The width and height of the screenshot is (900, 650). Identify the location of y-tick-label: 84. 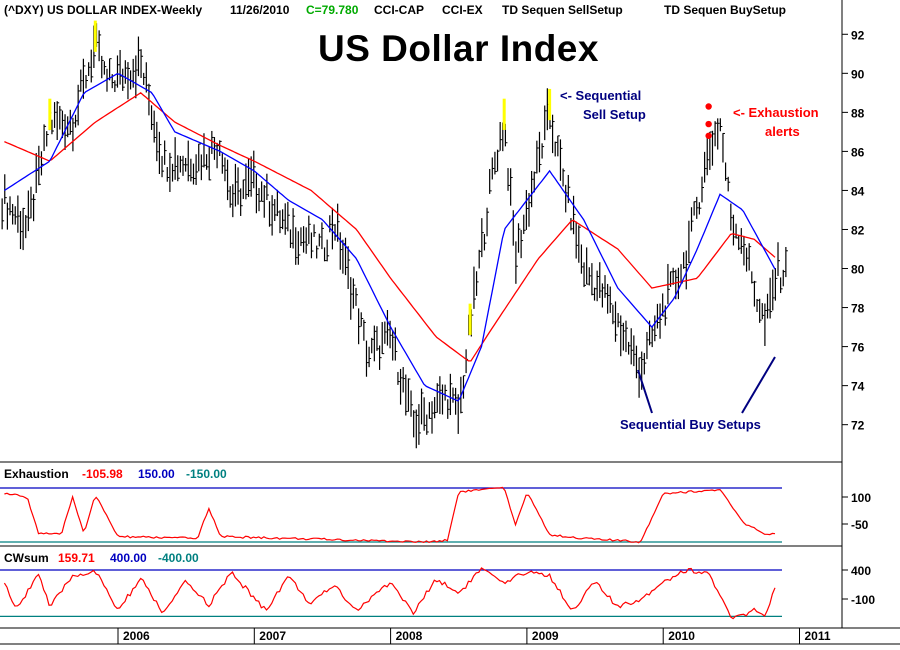
(858, 191).